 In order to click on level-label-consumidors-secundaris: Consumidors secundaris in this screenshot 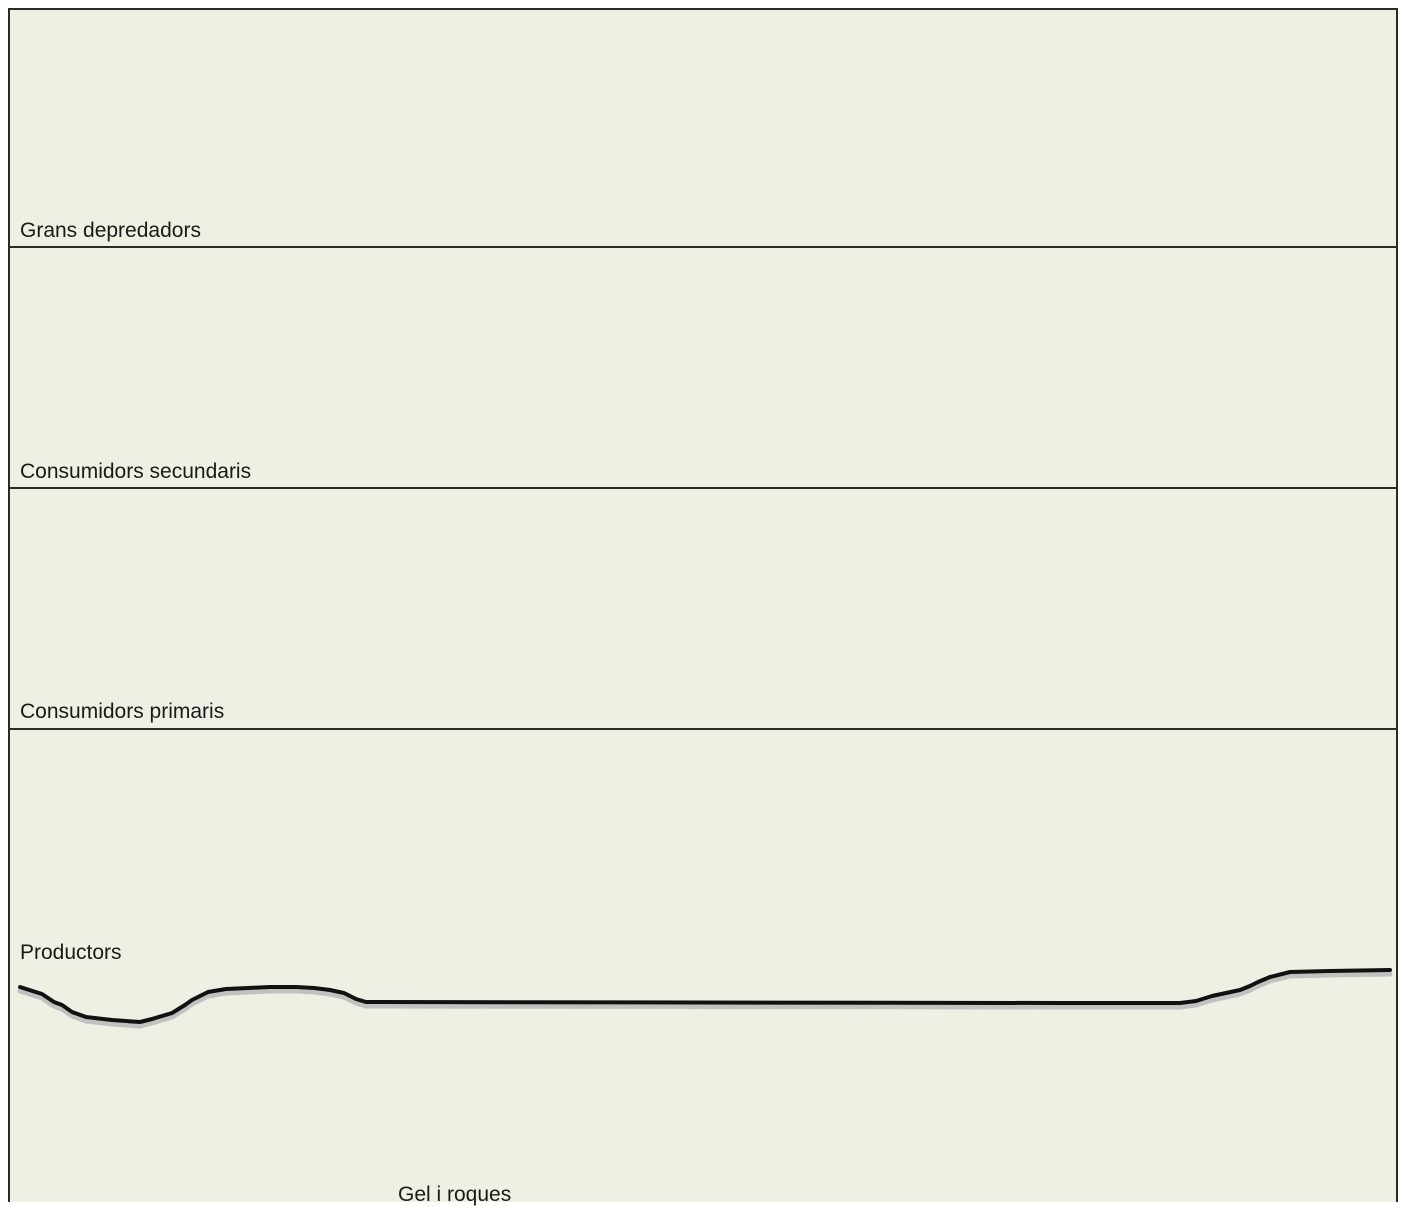, I will do `click(135, 471)`.